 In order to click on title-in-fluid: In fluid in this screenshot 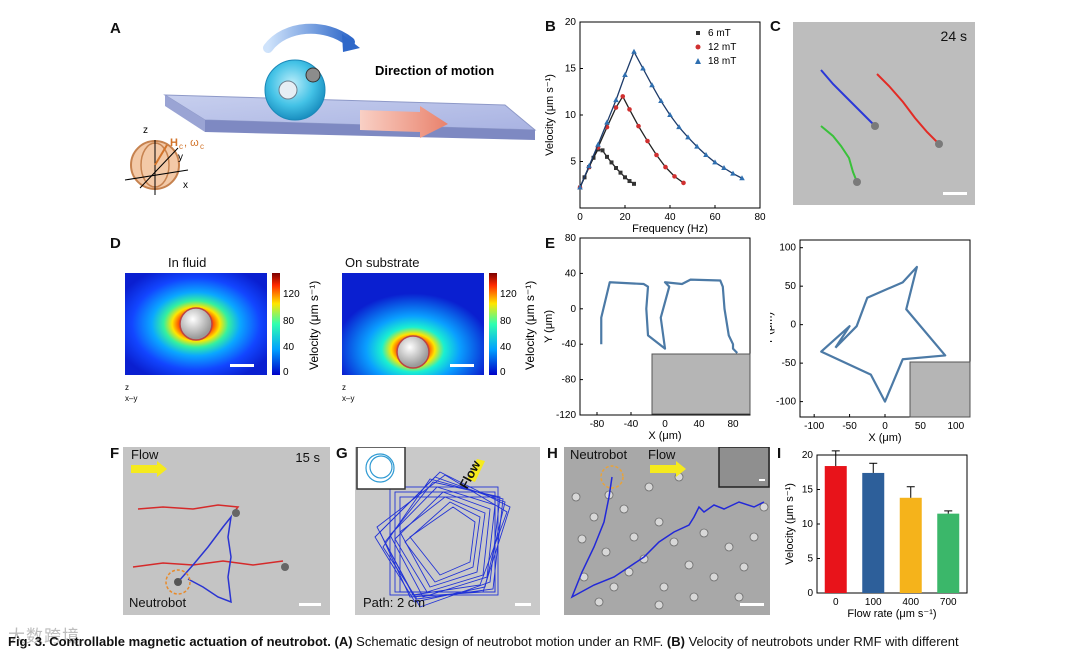, I will do `click(187, 262)`.